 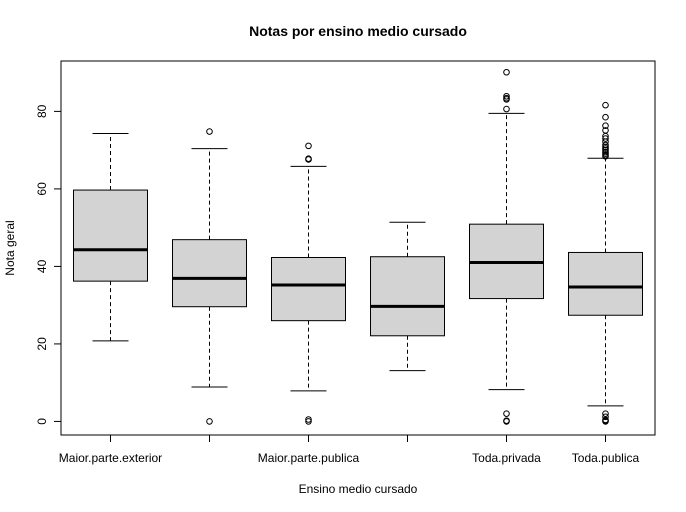 I want to click on x-tick-label: Toda.publica, so click(x=606, y=458).